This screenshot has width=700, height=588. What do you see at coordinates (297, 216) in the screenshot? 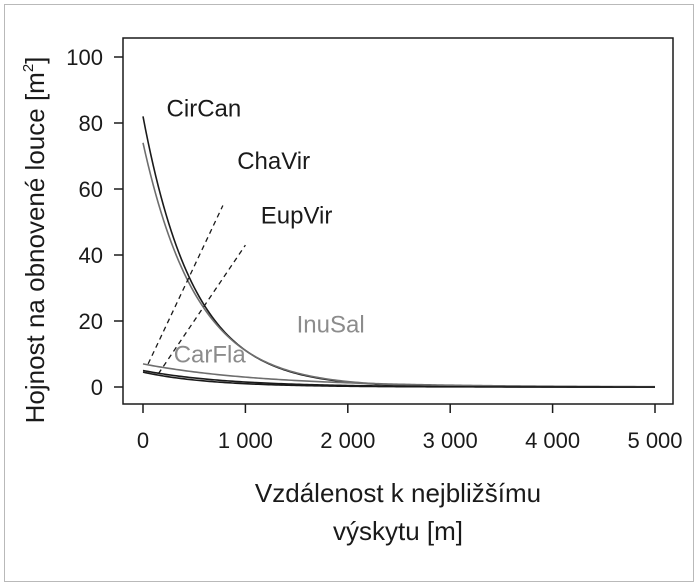
I see `series-label-eupvir: EupVir` at bounding box center [297, 216].